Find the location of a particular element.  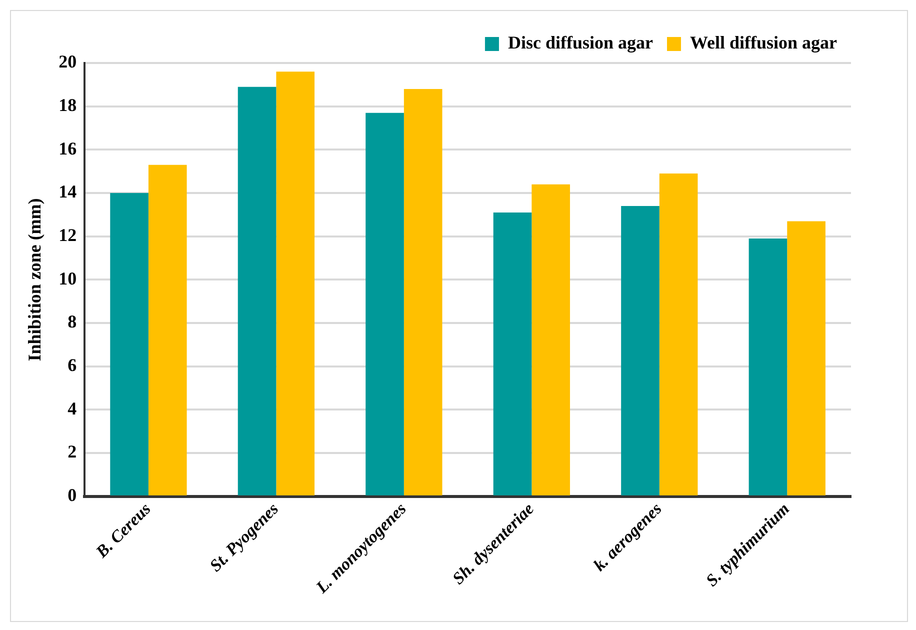

y-tick-label: 6 is located at coordinates (72, 365).